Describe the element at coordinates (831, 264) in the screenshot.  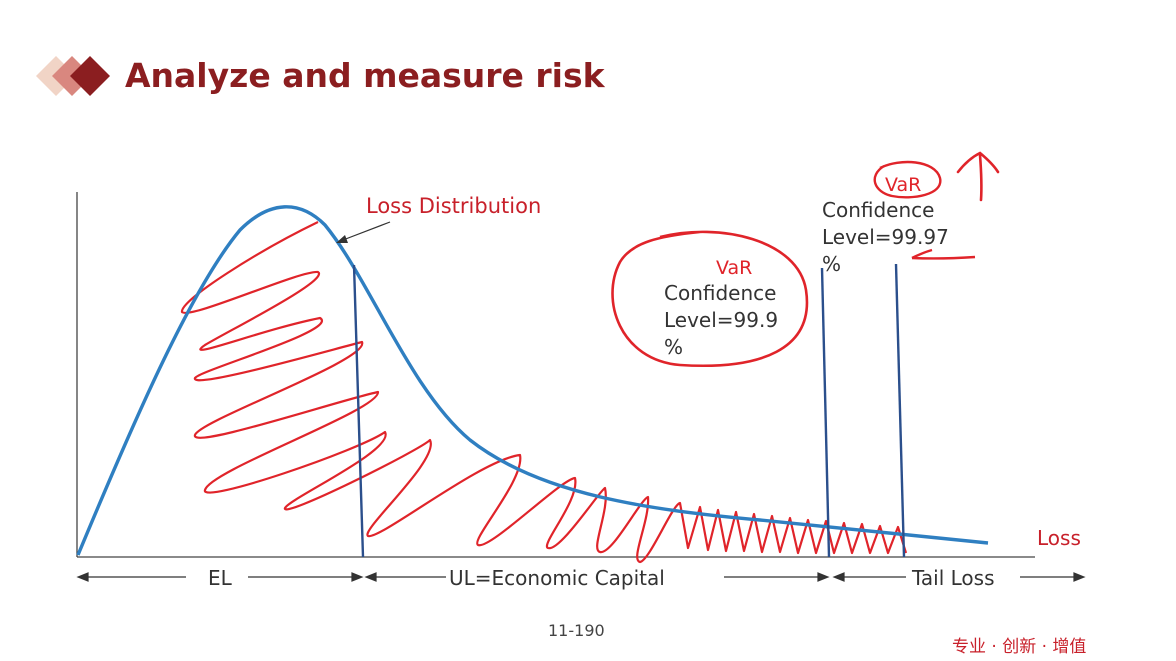
I see `var-high-line3: %` at that location.